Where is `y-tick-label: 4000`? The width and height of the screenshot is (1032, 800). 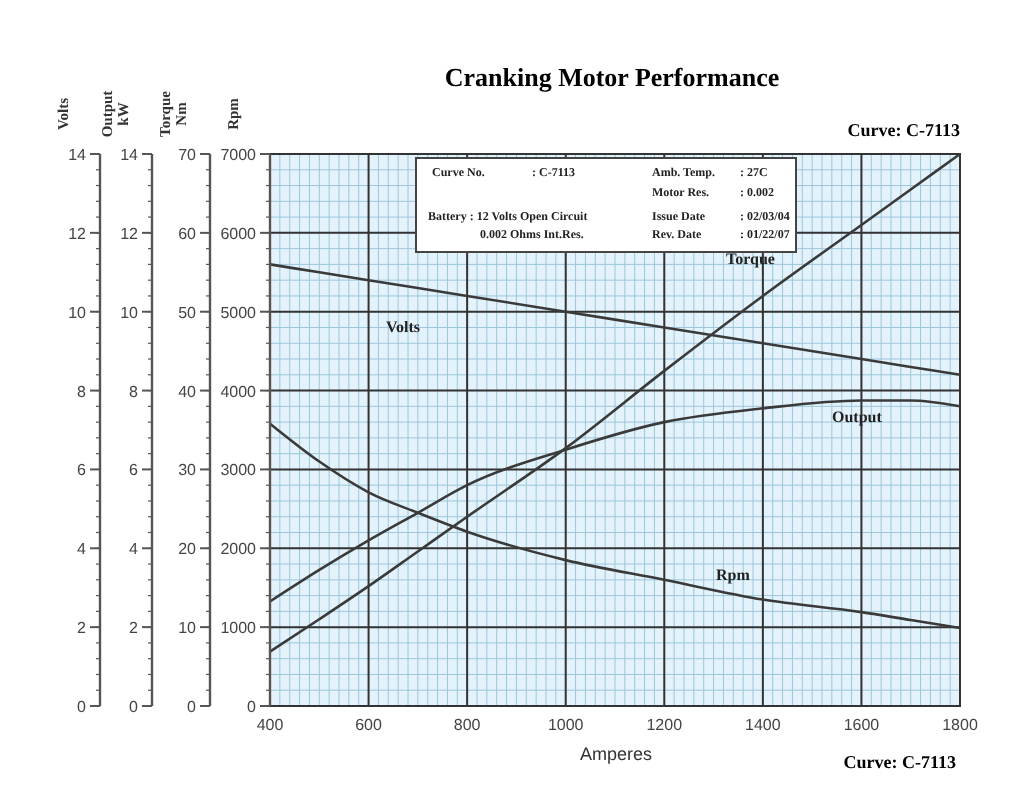 y-tick-label: 4000 is located at coordinates (239, 391).